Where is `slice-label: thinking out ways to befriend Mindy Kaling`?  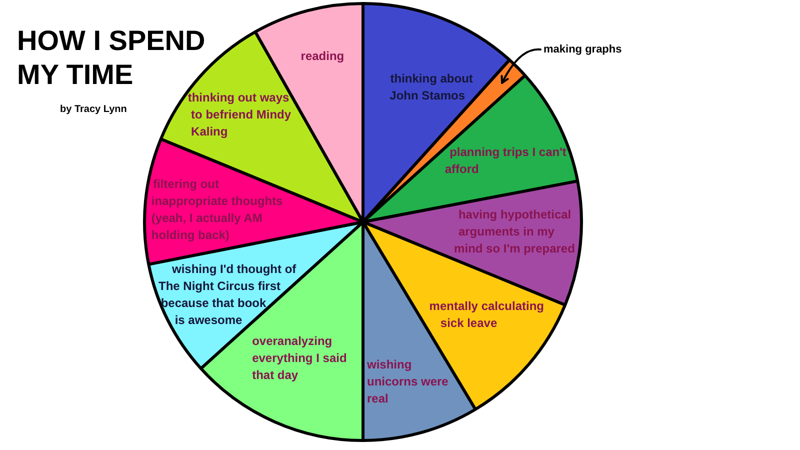 slice-label: thinking out ways to befriend Mindy Kaling is located at coordinates (240, 114).